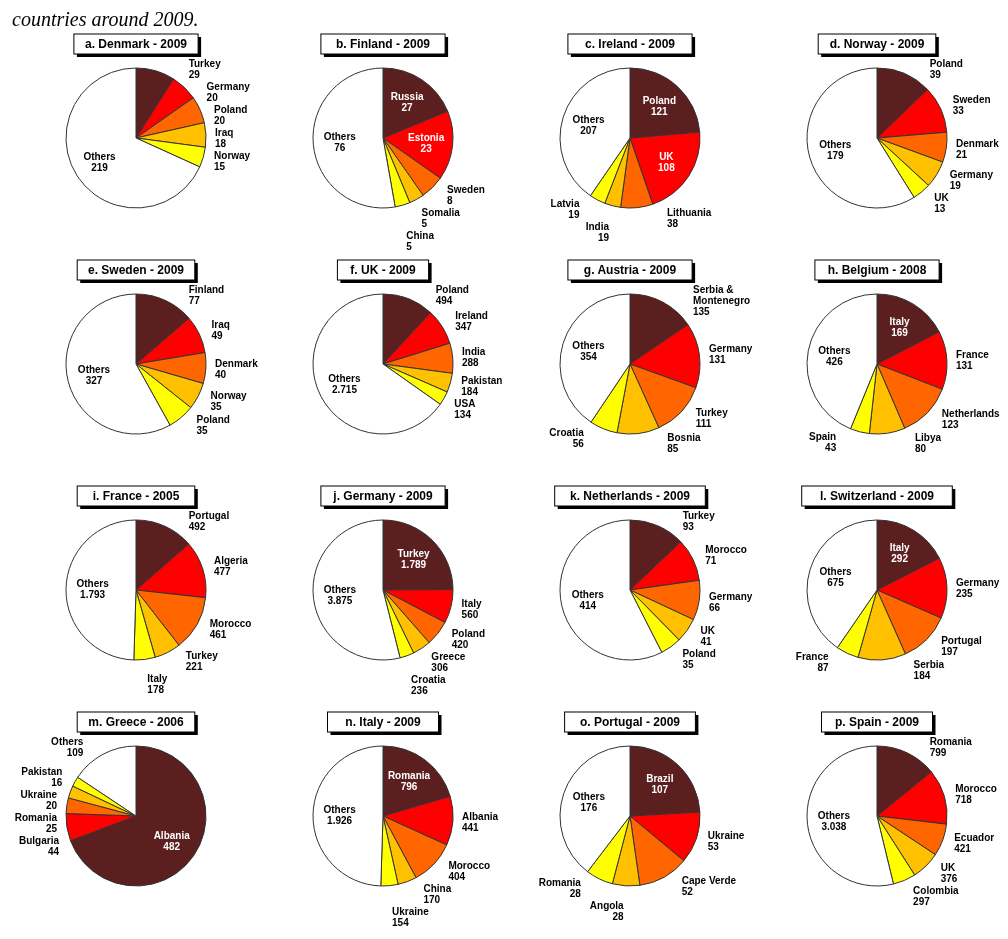 The image size is (1008, 939). Describe the element at coordinates (465, 403) in the screenshot. I see `slice-label: USA` at that location.